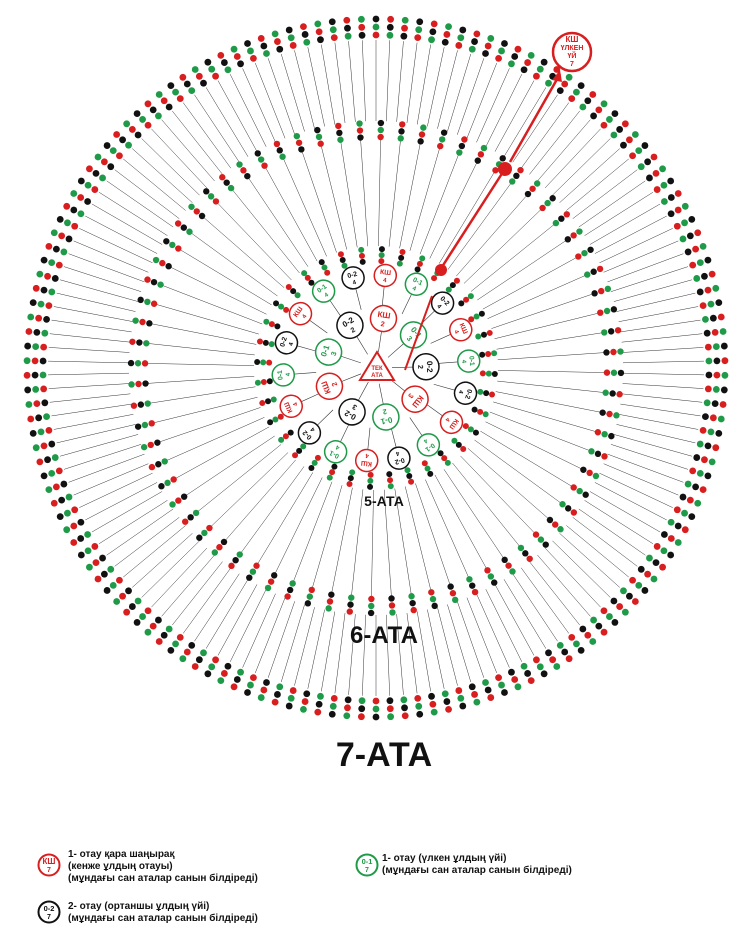 The image size is (731, 930). What do you see at coordinates (288, 407) in the screenshot?
I see `svg-text: КШ` at bounding box center [288, 407].